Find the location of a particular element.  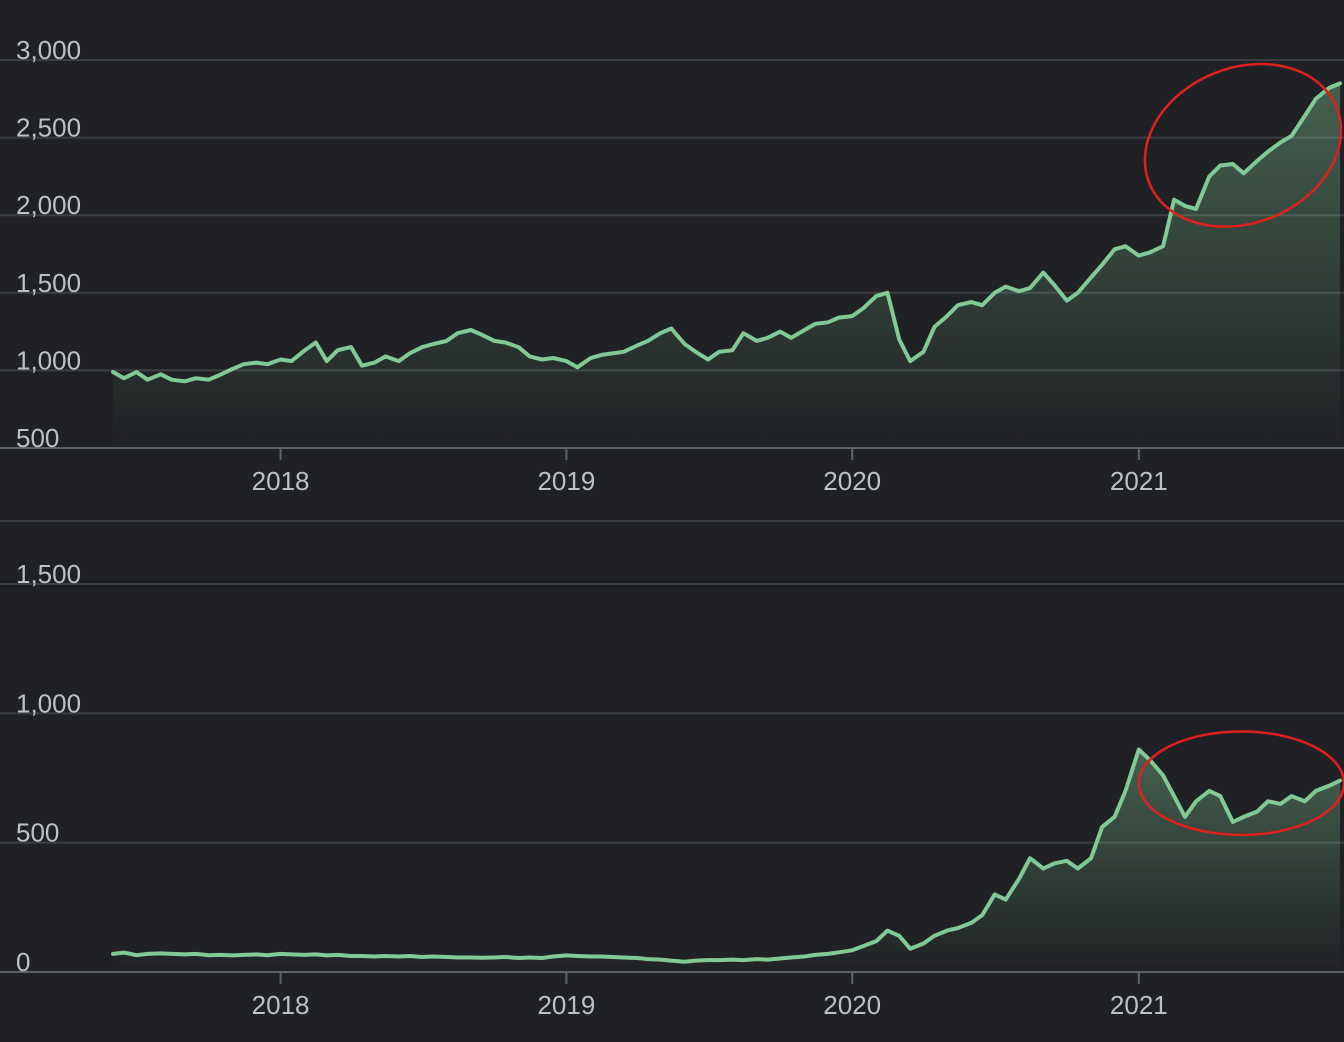

y-tick-label: 2,500 is located at coordinates (48, 128).